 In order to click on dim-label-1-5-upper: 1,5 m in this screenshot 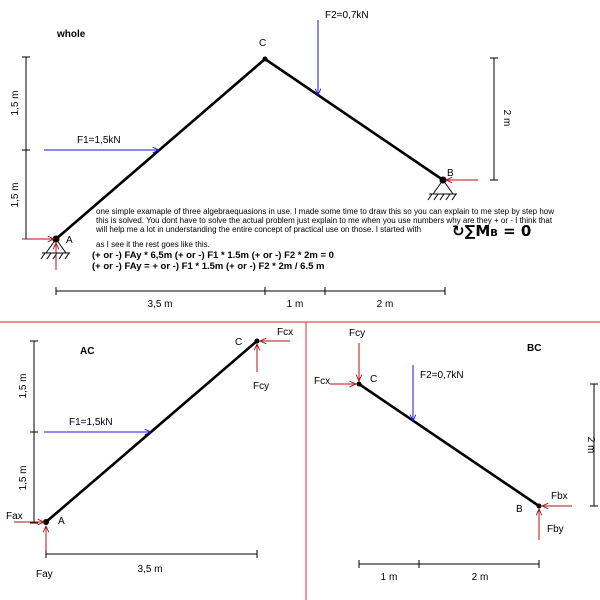, I will do `click(15, 102)`.